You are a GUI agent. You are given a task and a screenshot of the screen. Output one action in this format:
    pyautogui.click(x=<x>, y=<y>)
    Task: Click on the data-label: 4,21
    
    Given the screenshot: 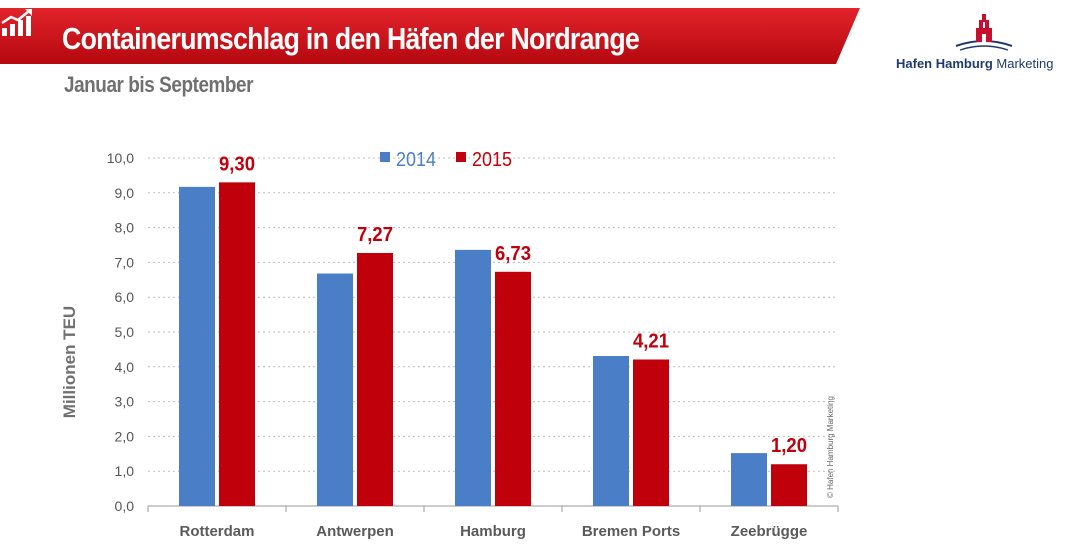 What is the action you would take?
    pyautogui.click(x=651, y=341)
    